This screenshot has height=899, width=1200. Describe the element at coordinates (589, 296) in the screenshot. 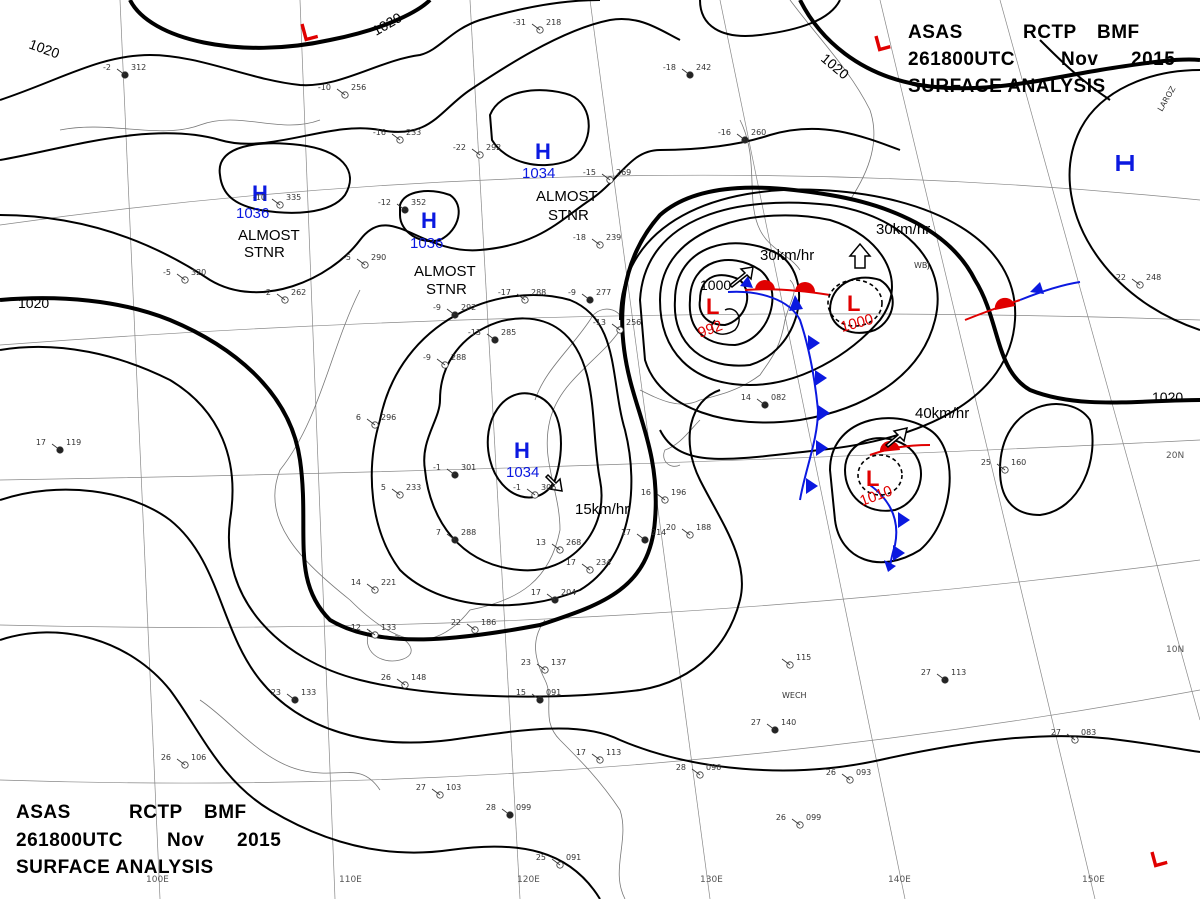

I see `station-plot: -9 277` at that location.